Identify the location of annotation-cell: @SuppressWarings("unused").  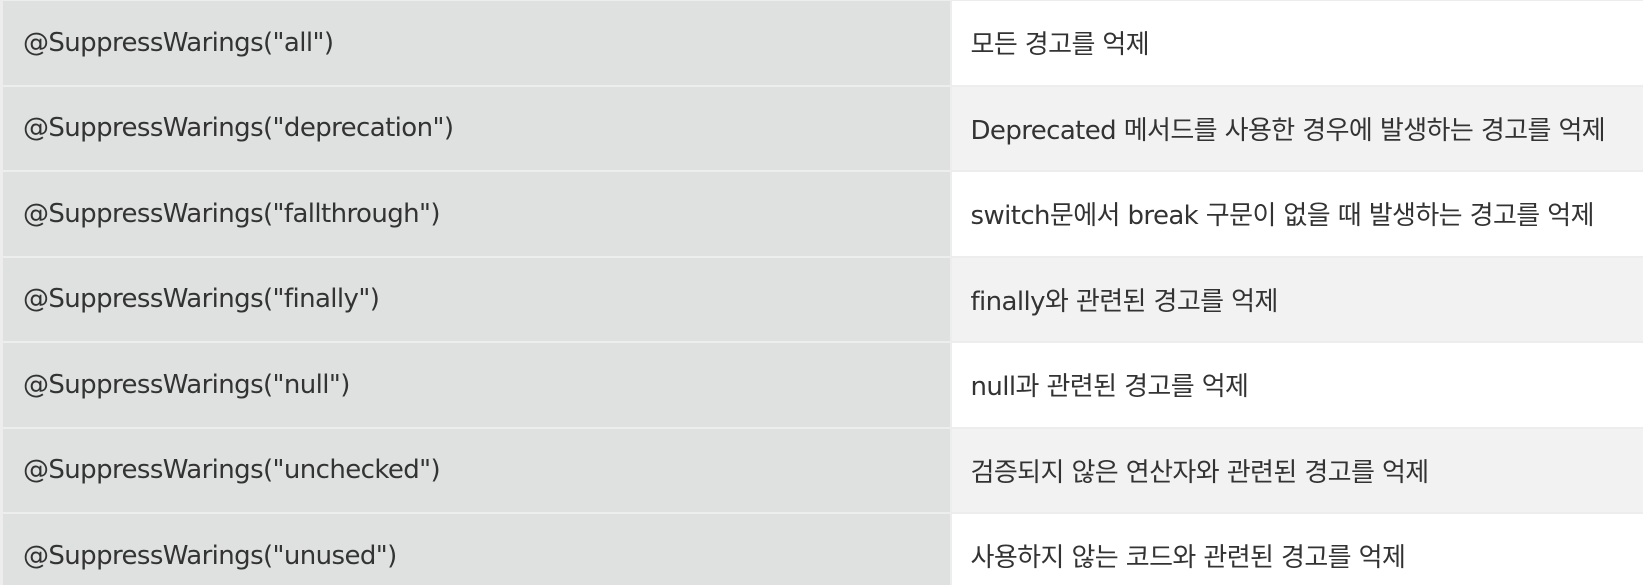
(476, 548).